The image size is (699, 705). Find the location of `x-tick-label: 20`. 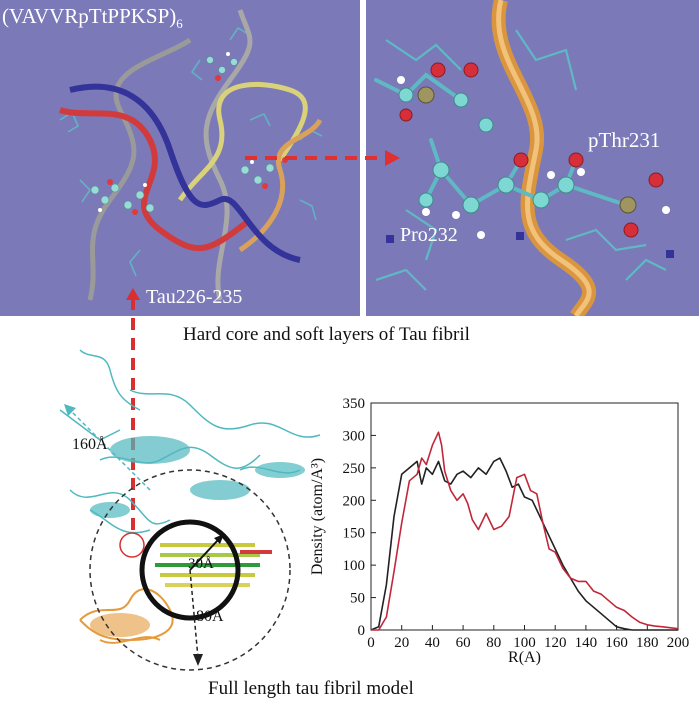

x-tick-label: 20 is located at coordinates (401, 643).